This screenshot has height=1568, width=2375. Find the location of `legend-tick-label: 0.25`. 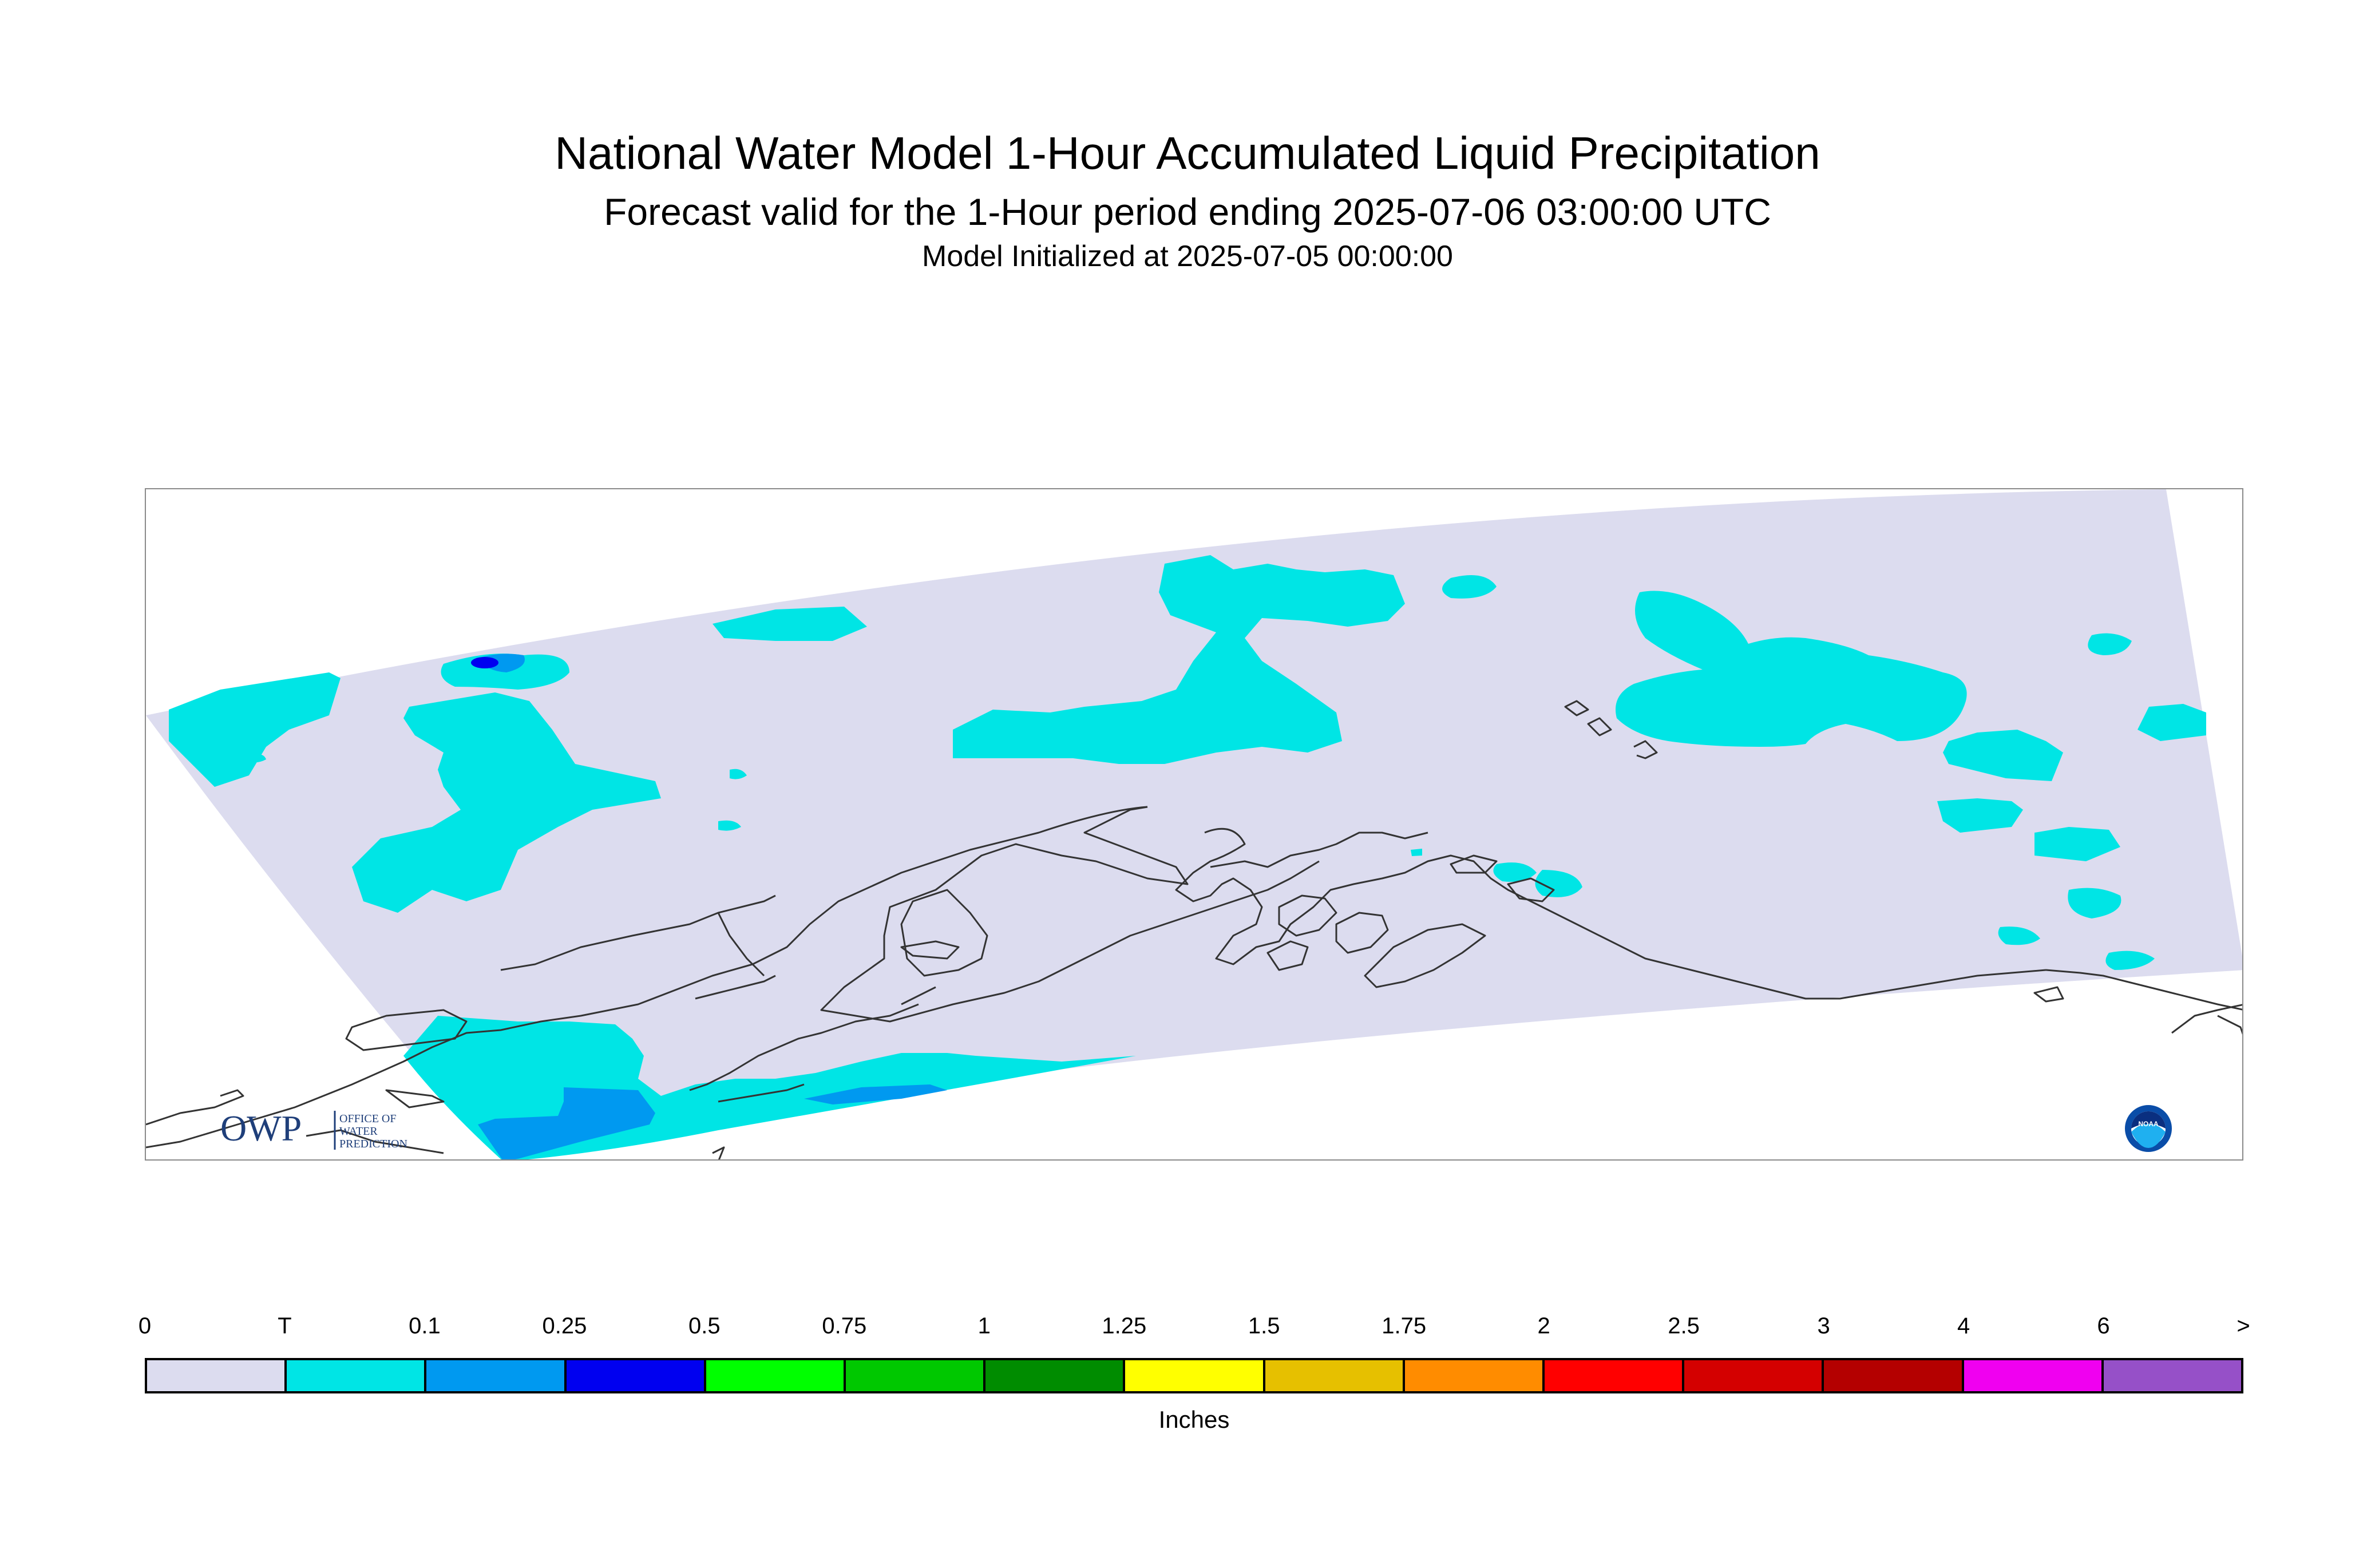

legend-tick-label: 0.25 is located at coordinates (564, 1326).